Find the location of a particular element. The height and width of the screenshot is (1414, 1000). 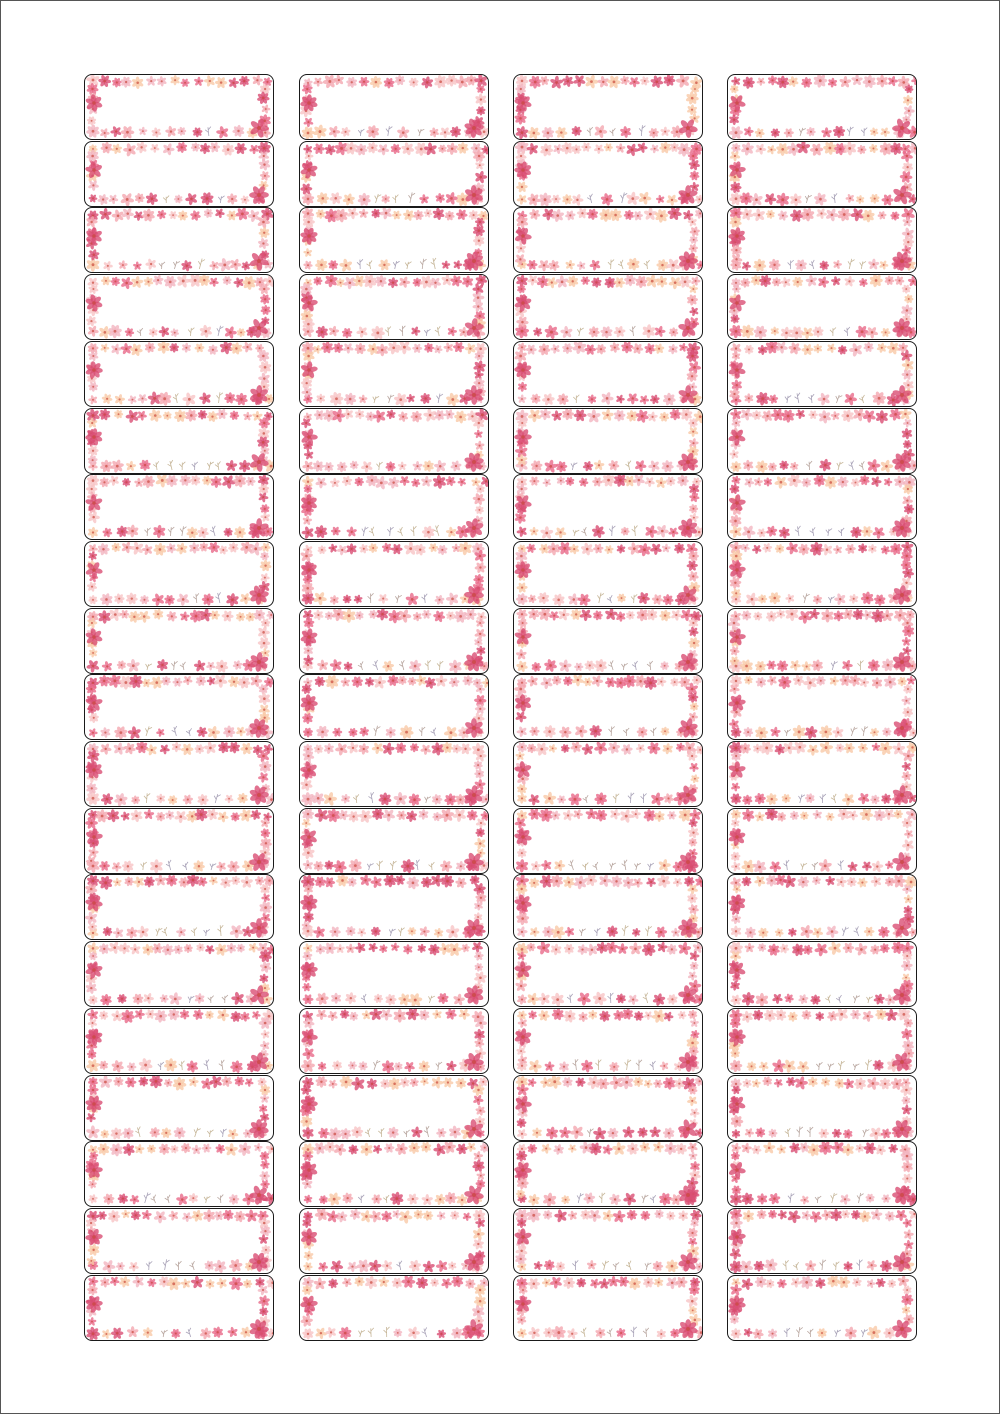

leaf-icon is located at coordinates (841, 532).